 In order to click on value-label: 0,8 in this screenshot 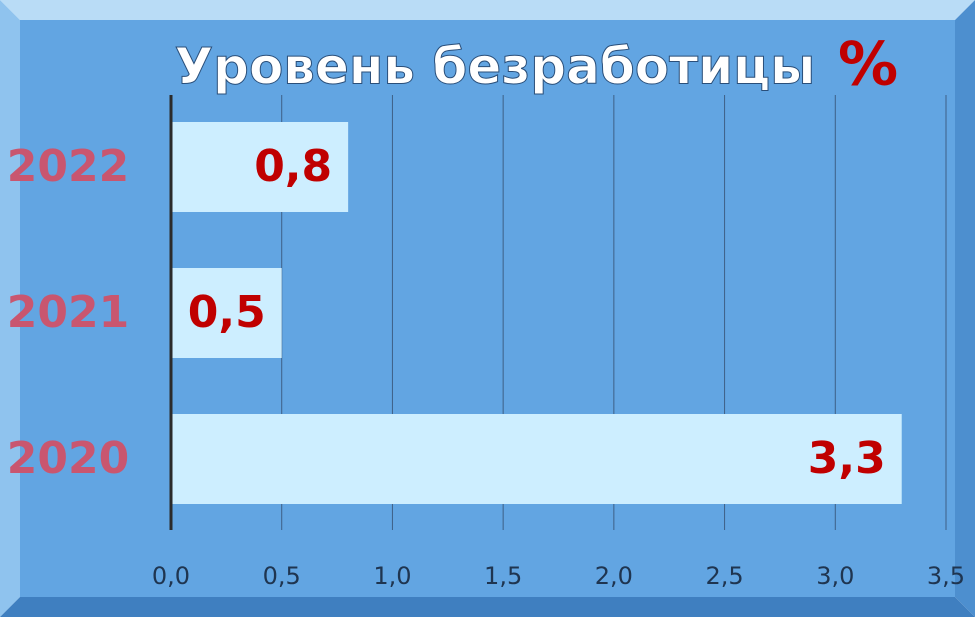, I will do `click(293, 166)`.